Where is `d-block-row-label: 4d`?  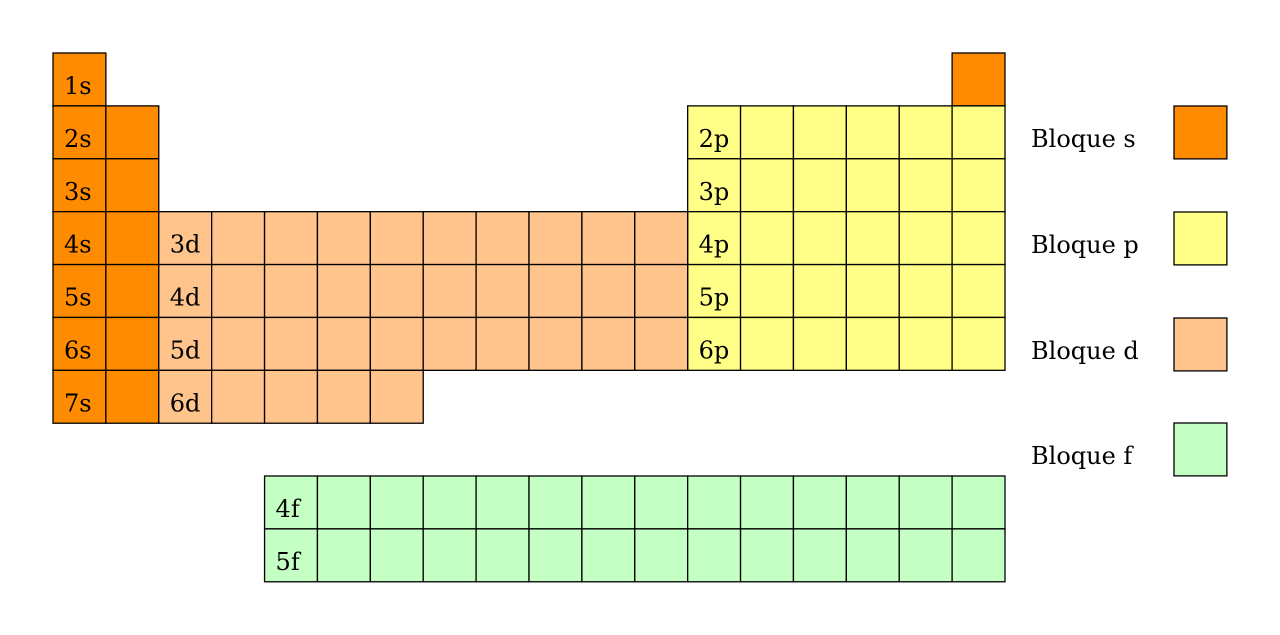 d-block-row-label: 4d is located at coordinates (185, 298).